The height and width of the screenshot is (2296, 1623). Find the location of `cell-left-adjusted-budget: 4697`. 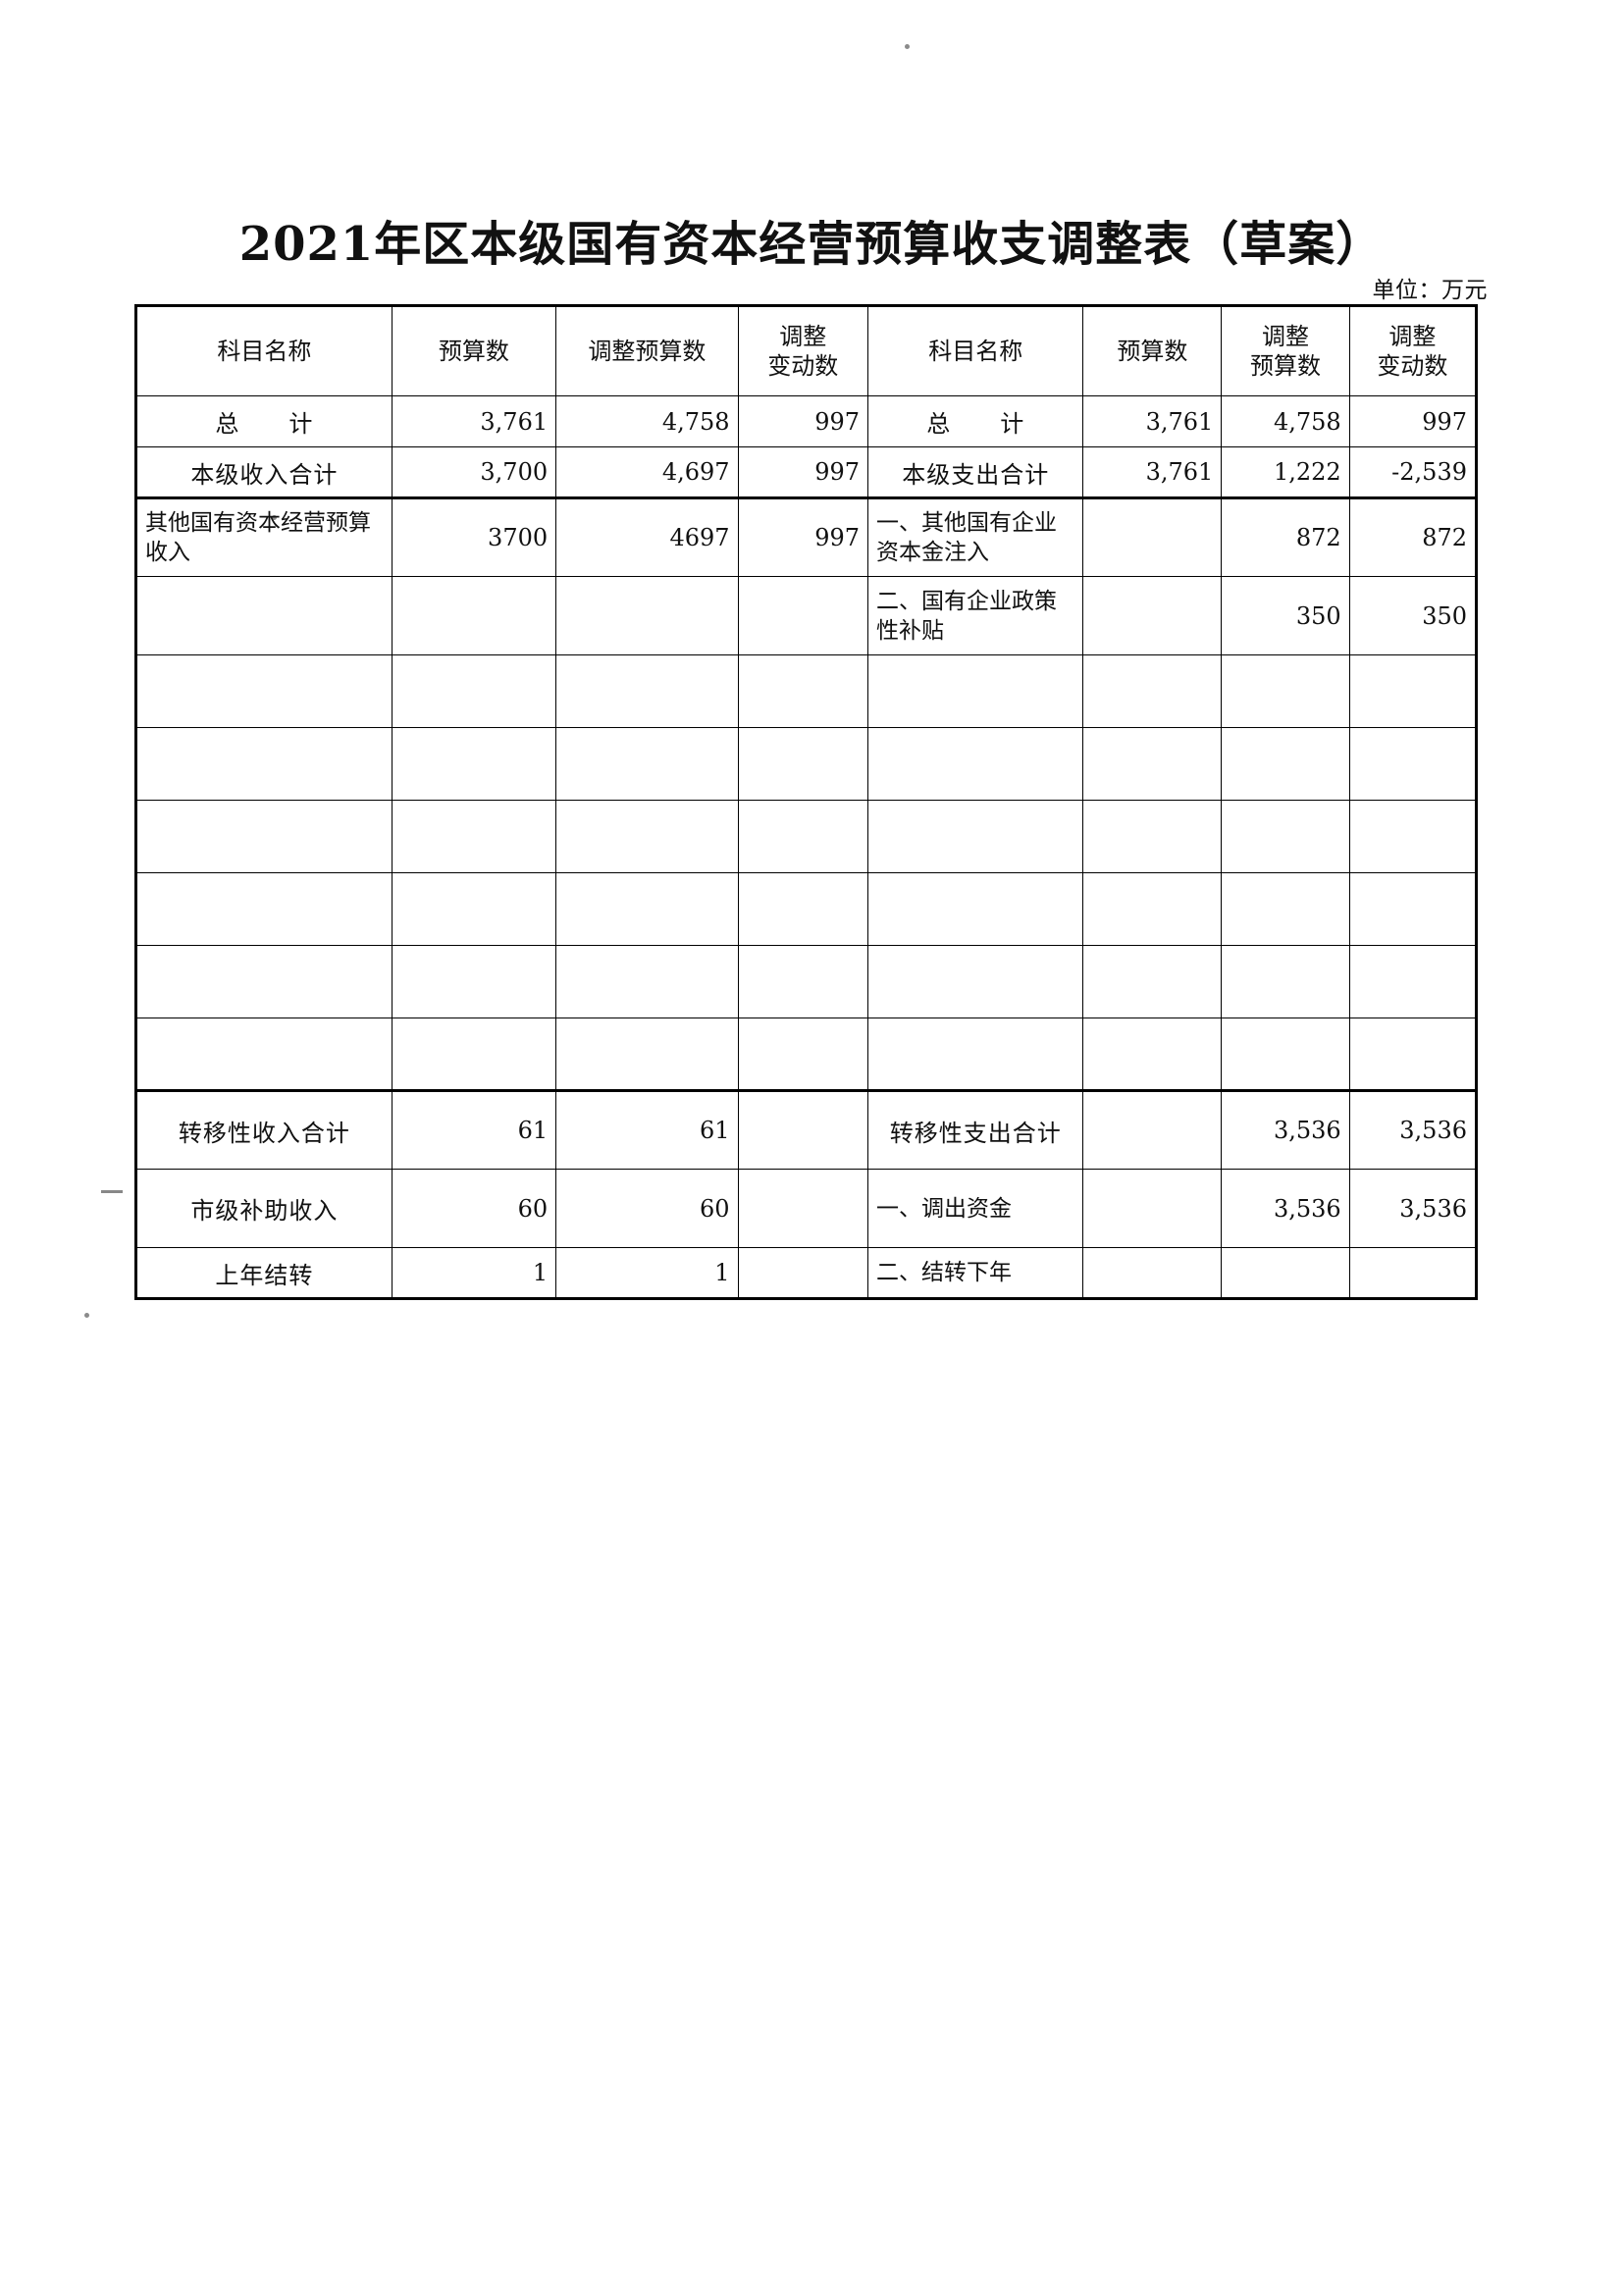

cell-left-adjusted-budget: 4697 is located at coordinates (647, 537).